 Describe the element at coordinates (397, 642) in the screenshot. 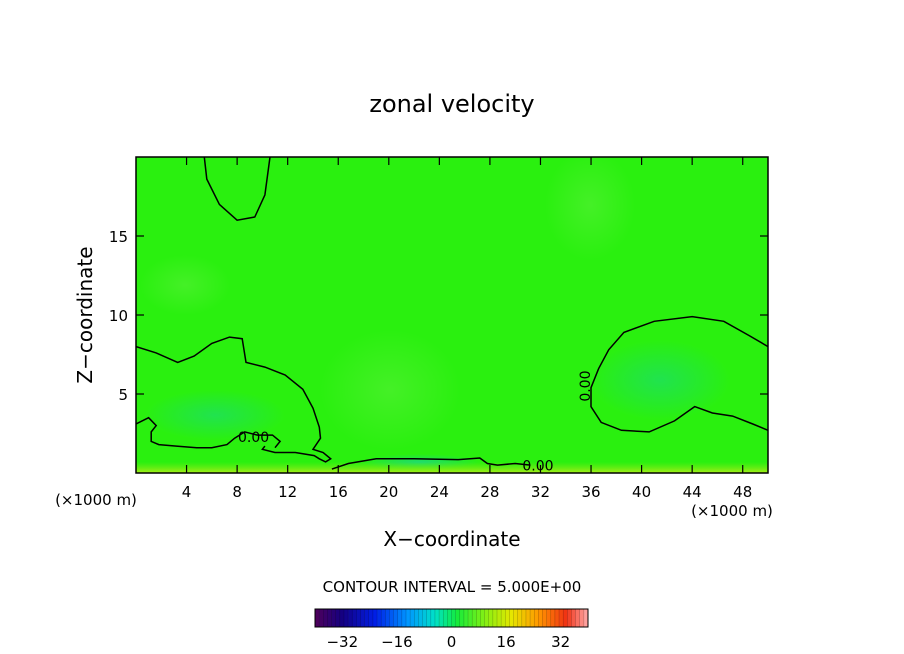

I see `colorbar-tick-label: −16` at that location.